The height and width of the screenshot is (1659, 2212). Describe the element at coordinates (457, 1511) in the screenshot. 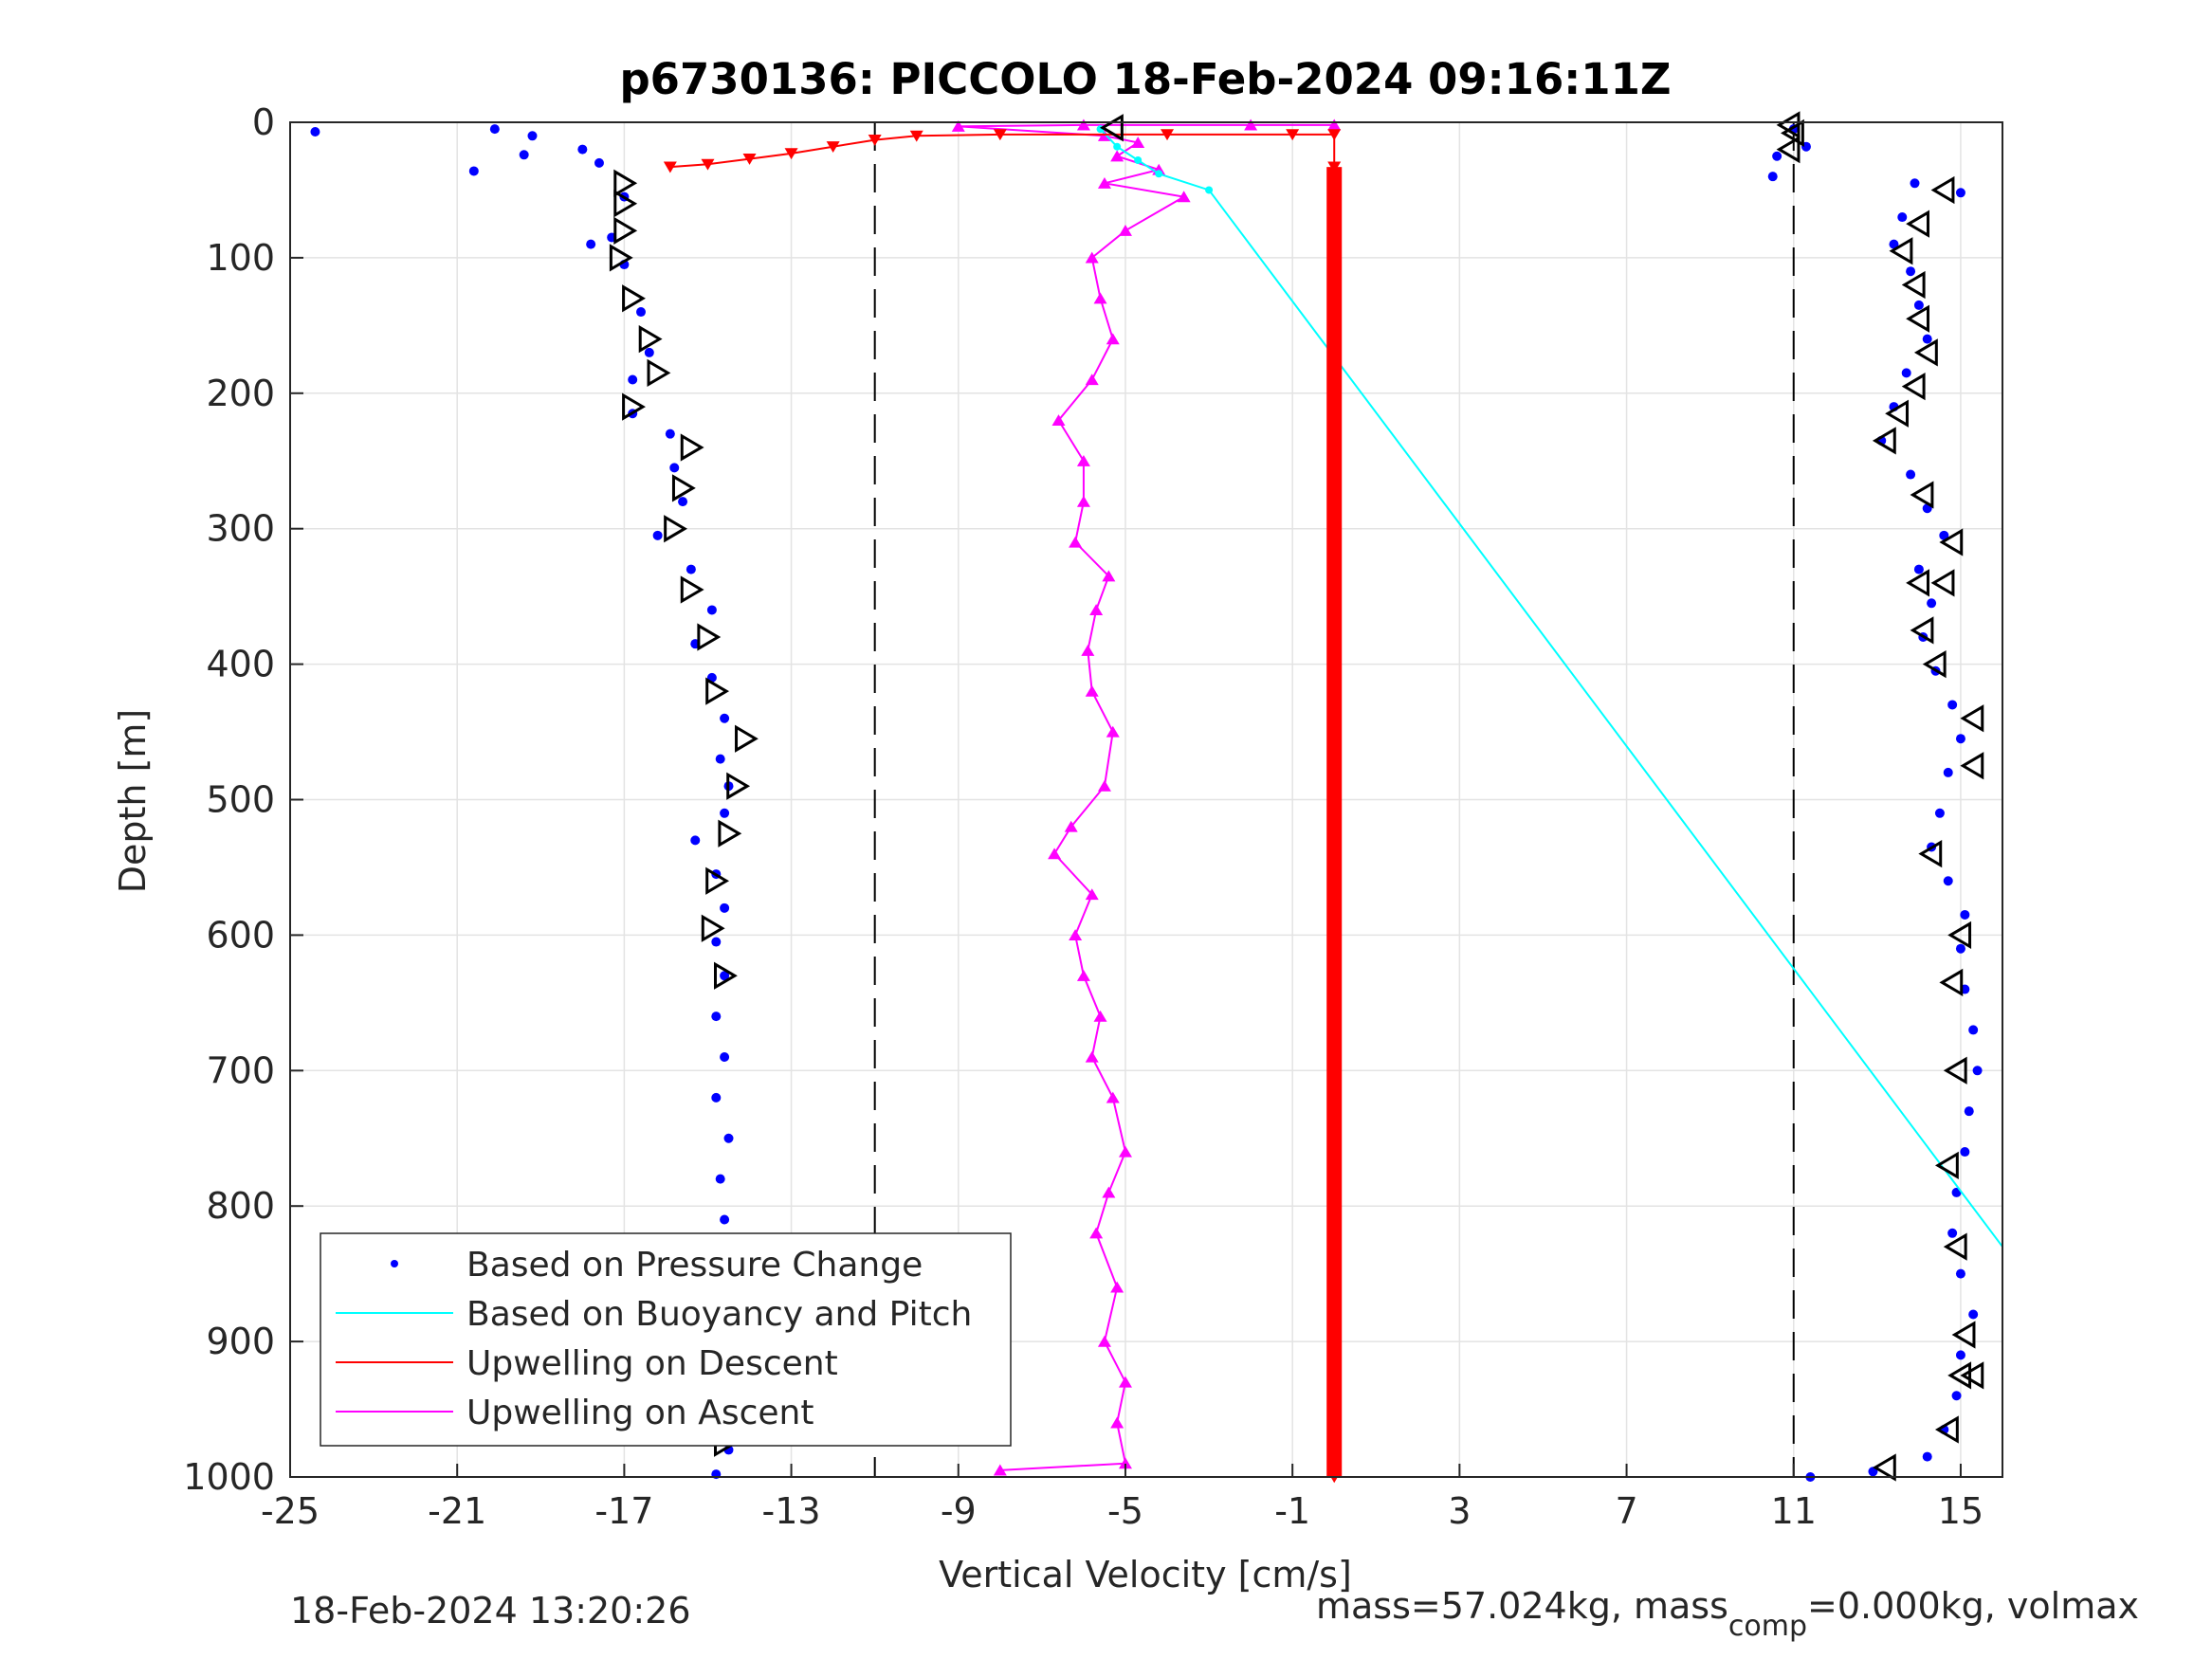

I see `x-tick-label: -21` at that location.